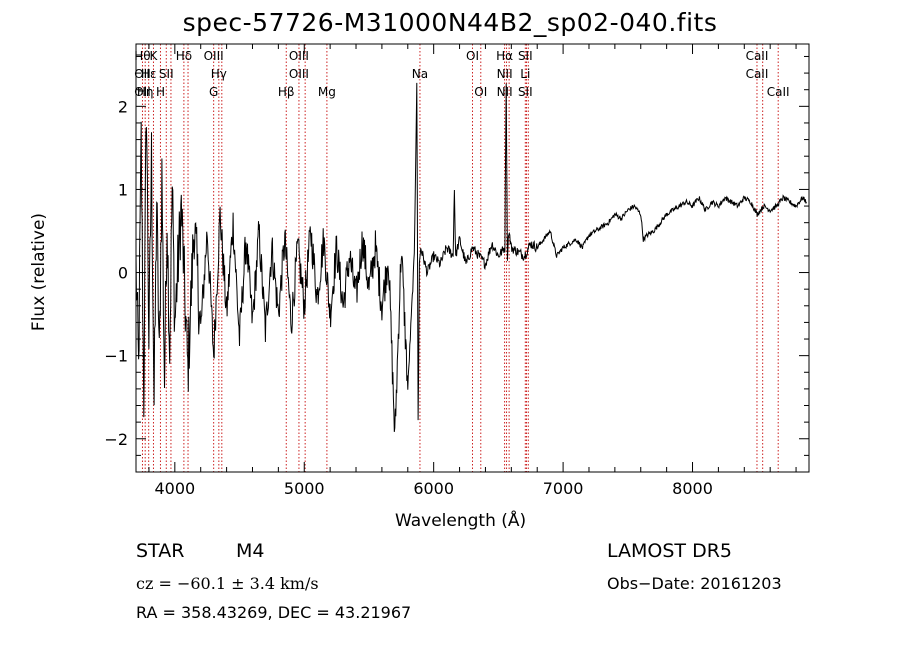  Describe the element at coordinates (563, 488) in the screenshot. I see `x-tick-label: 7000` at that location.